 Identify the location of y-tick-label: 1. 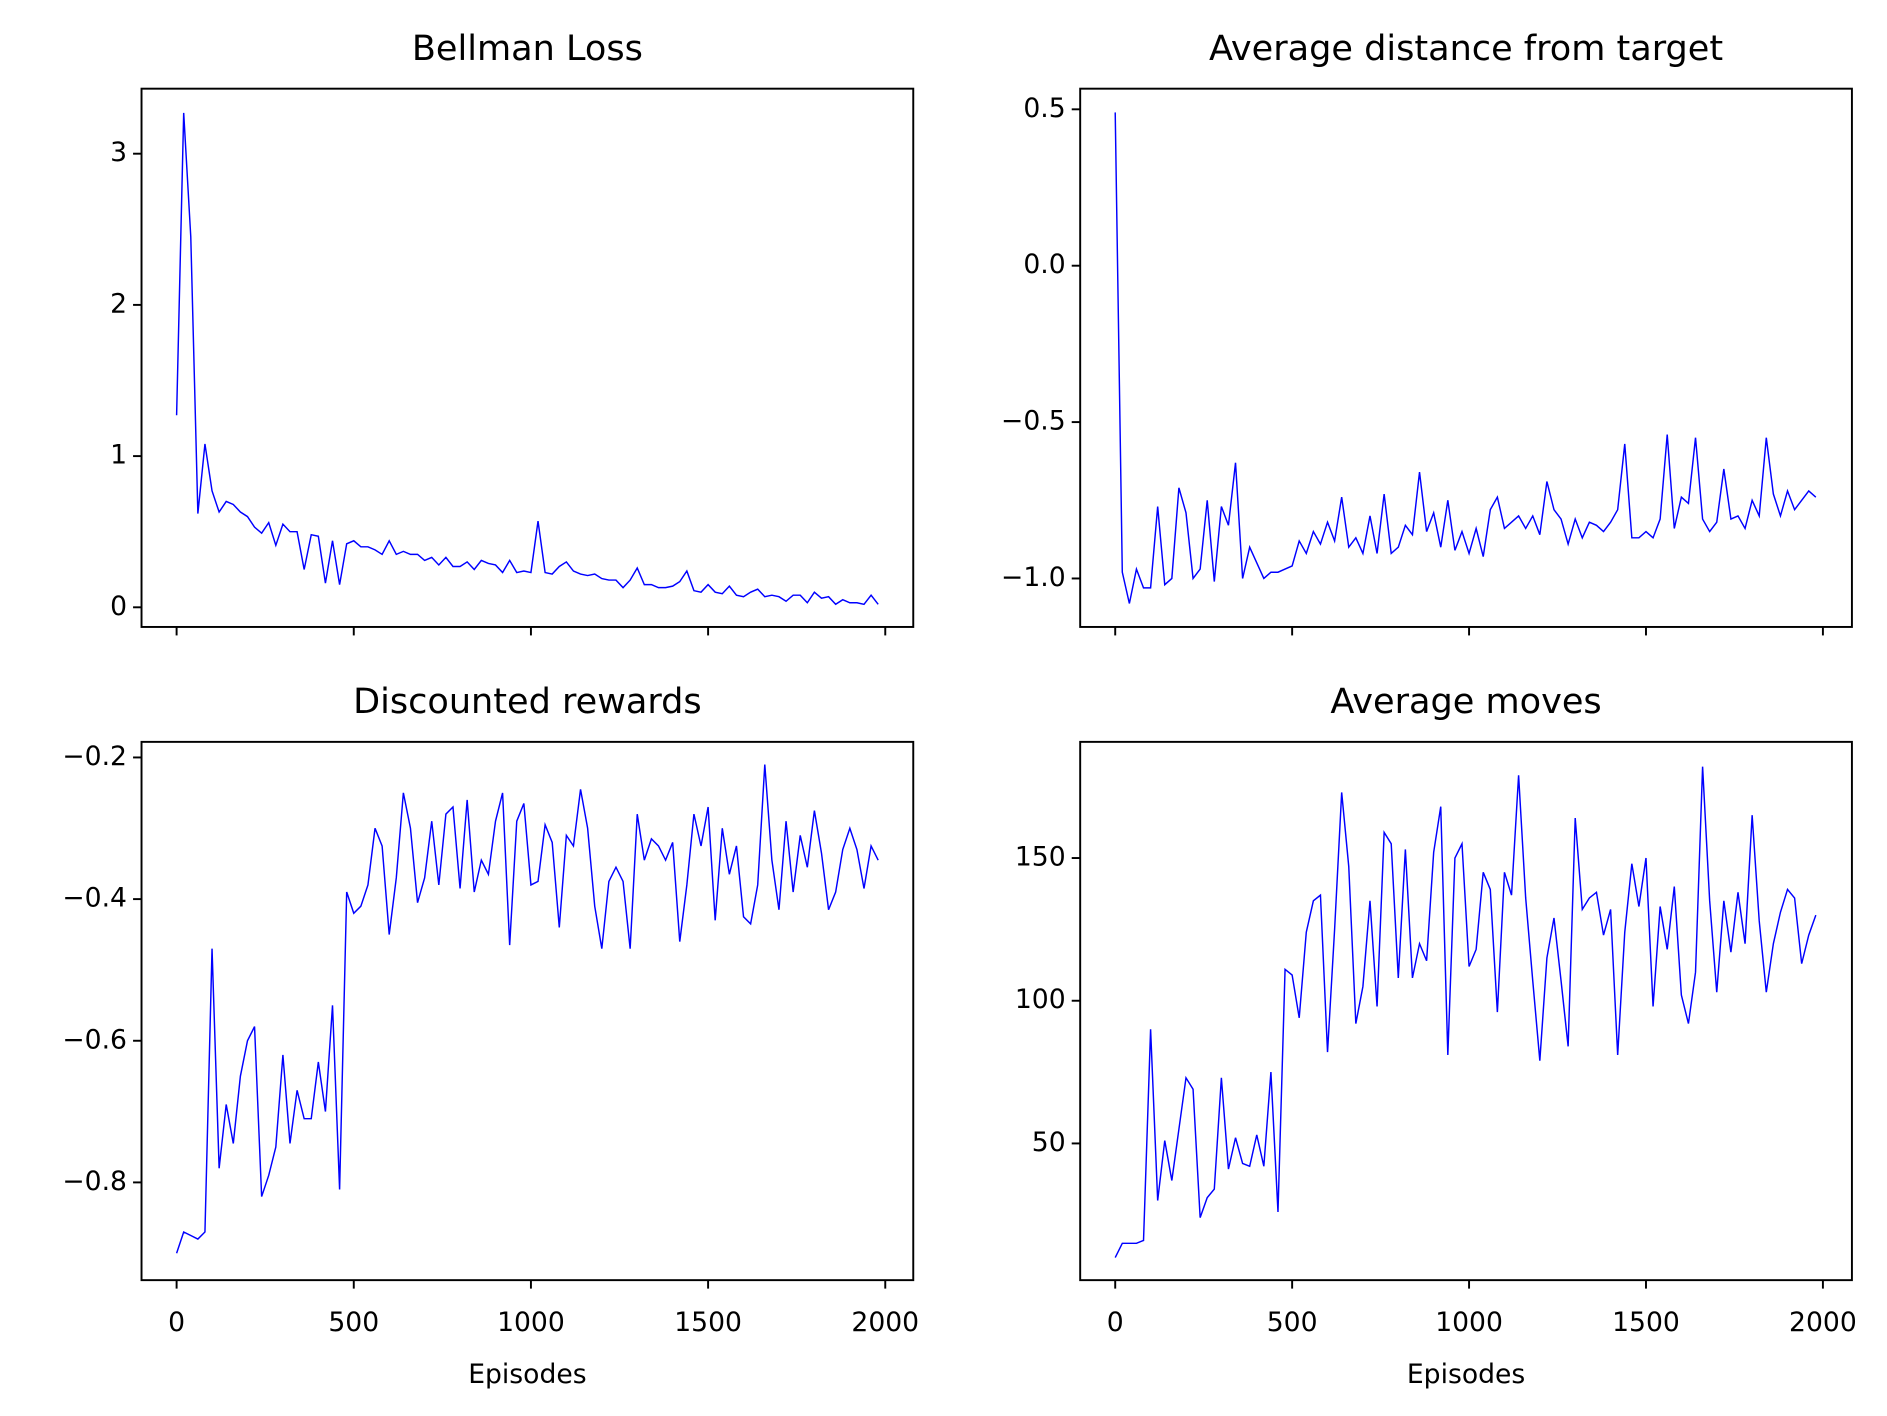
(118, 455).